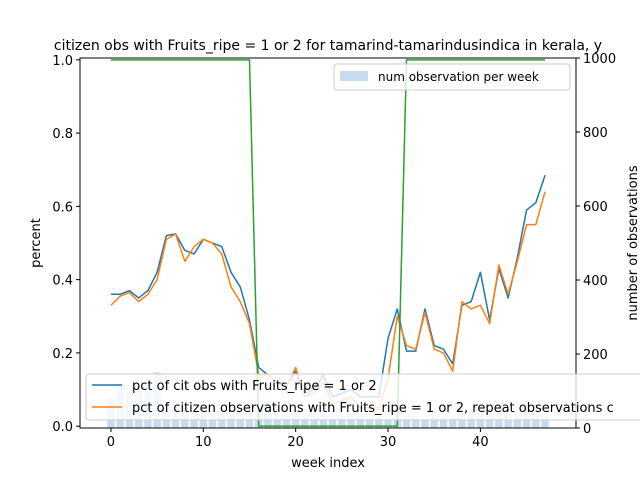 The width and height of the screenshot is (640, 480). I want to click on y2-tick-label-1000: 1000, so click(599, 59).